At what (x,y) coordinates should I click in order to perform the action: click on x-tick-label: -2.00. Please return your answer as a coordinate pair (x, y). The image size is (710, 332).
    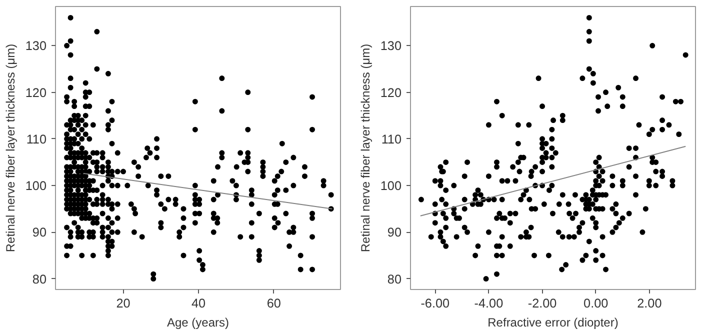
    Looking at the image, I should click on (542, 303).